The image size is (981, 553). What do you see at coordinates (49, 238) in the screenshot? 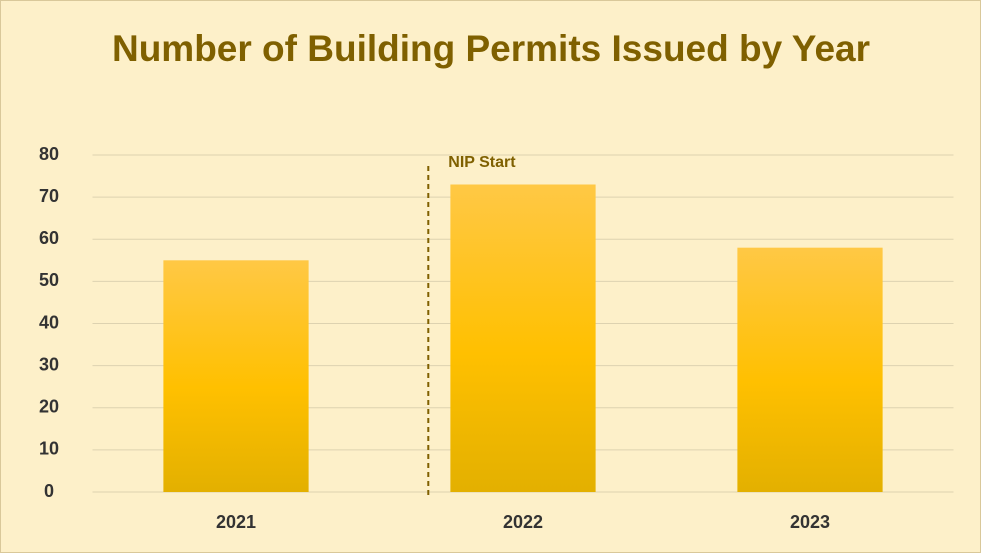
I see `y-tick-label: 60` at bounding box center [49, 238].